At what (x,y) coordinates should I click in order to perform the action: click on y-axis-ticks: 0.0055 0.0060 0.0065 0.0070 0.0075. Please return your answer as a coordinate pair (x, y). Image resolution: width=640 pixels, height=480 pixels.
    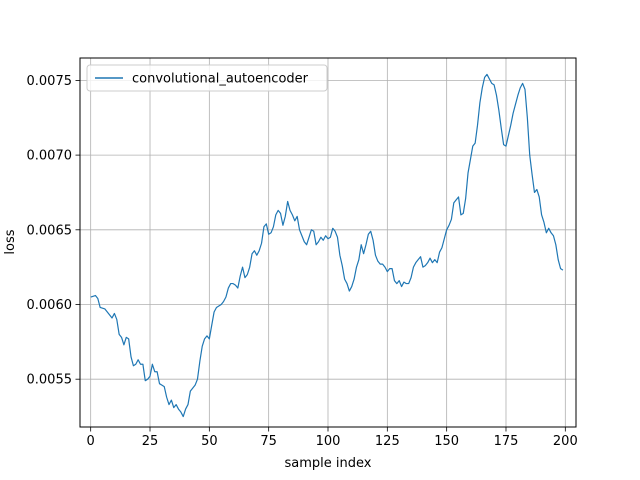
    Looking at the image, I should click on (53, 231).